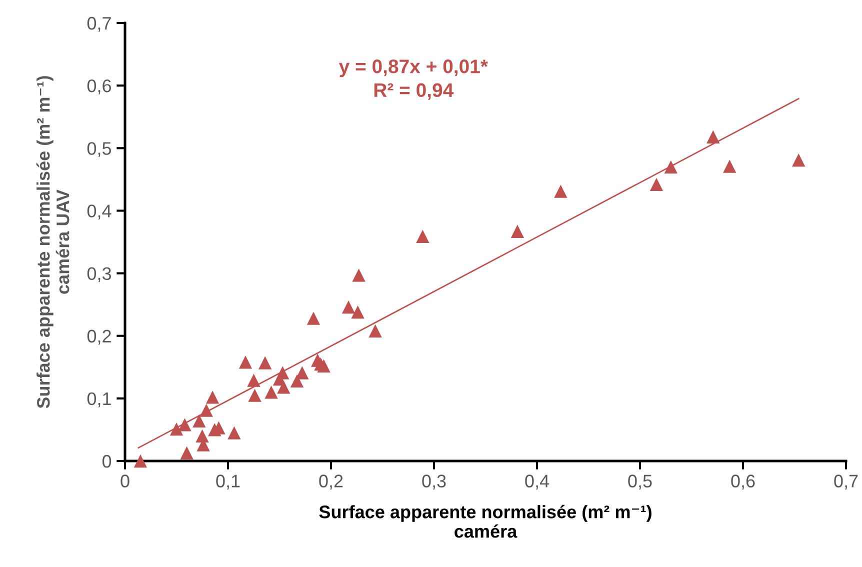  I want to click on x-tick-label: 0,1, so click(228, 482).